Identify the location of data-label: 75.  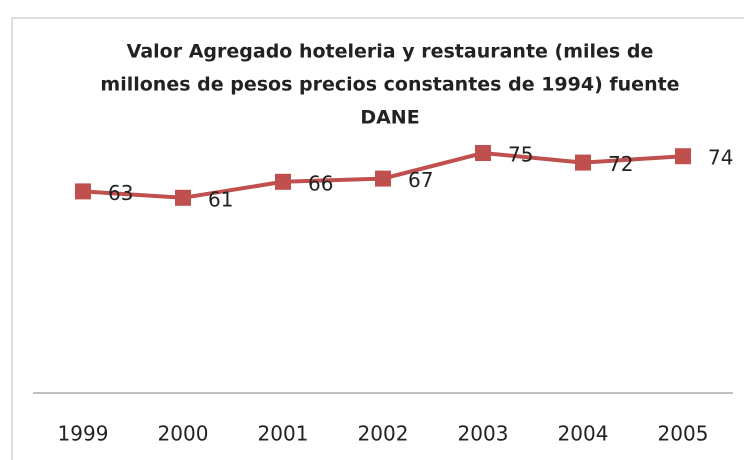
(520, 155).